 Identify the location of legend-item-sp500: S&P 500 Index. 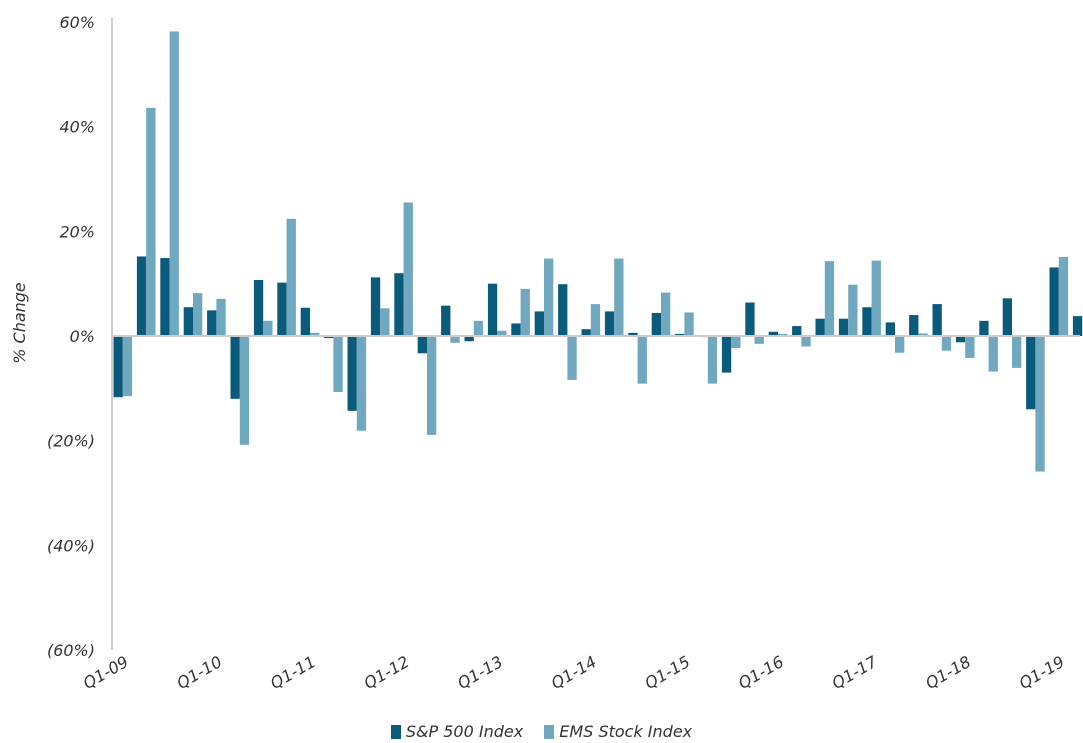
(457, 731).